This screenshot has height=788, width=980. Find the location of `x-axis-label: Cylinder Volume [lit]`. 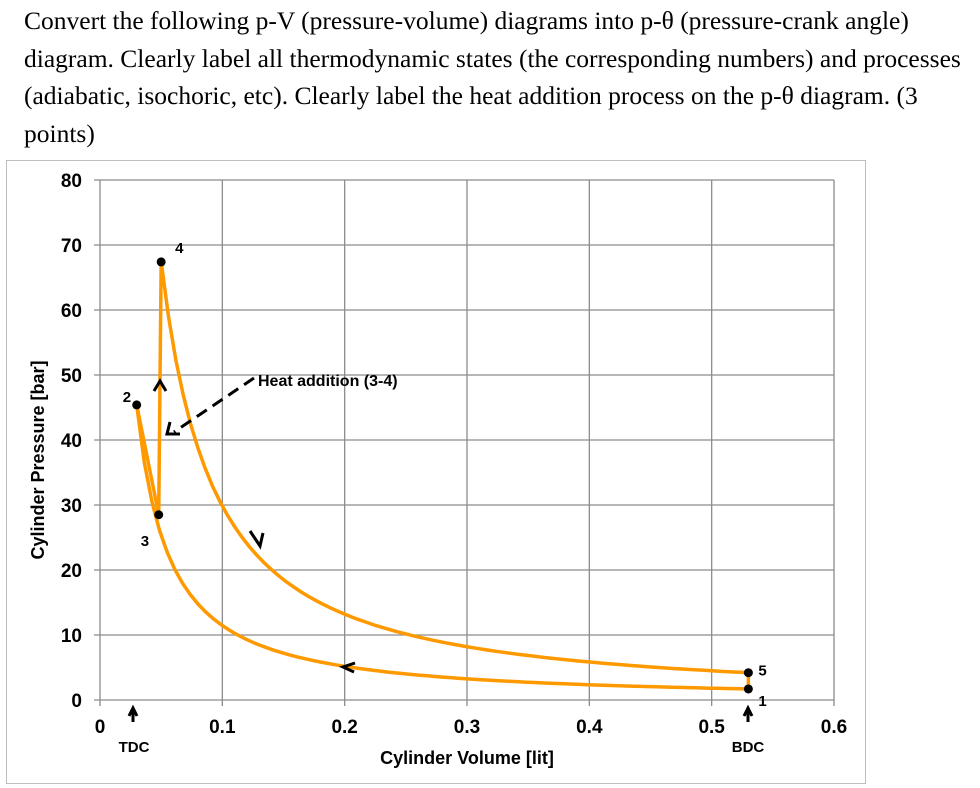

x-axis-label: Cylinder Volume [lit] is located at coordinates (467, 758).